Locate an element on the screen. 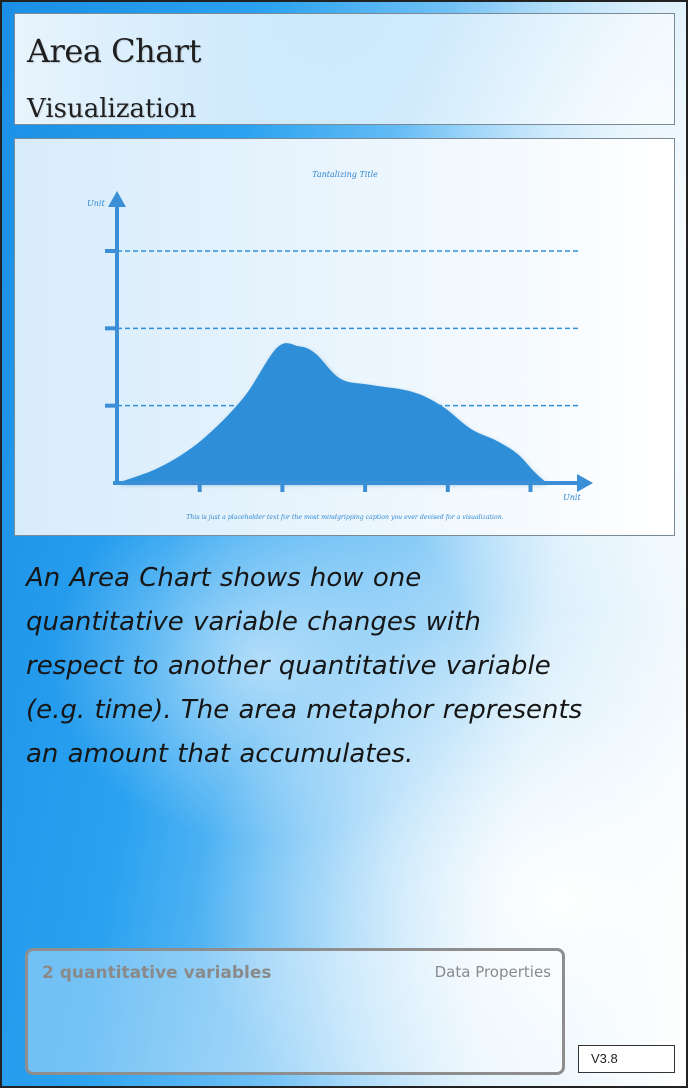  x-axis-arrow is located at coordinates (585, 483).